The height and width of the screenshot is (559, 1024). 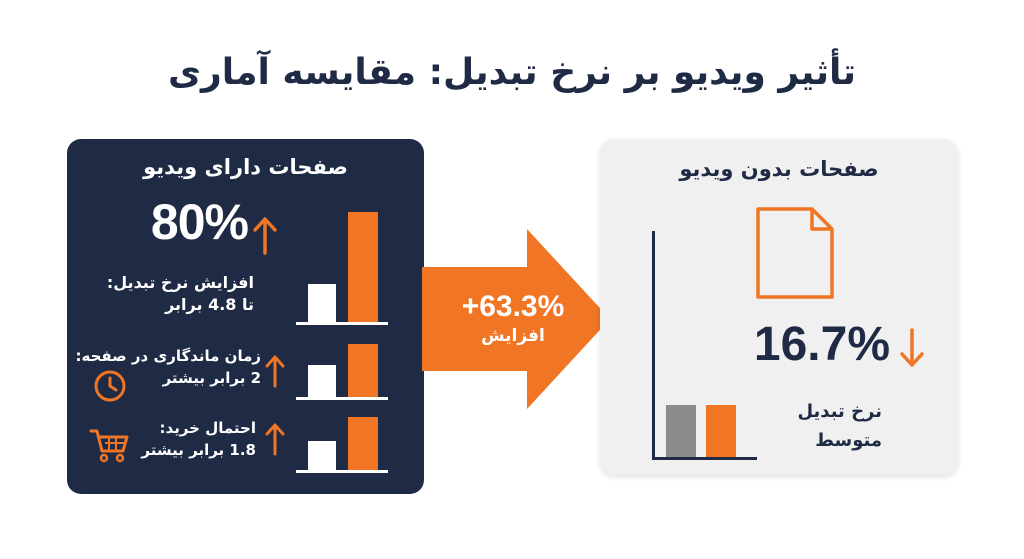 What do you see at coordinates (848, 440) in the screenshot?
I see `average-label-line2: متوسط` at bounding box center [848, 440].